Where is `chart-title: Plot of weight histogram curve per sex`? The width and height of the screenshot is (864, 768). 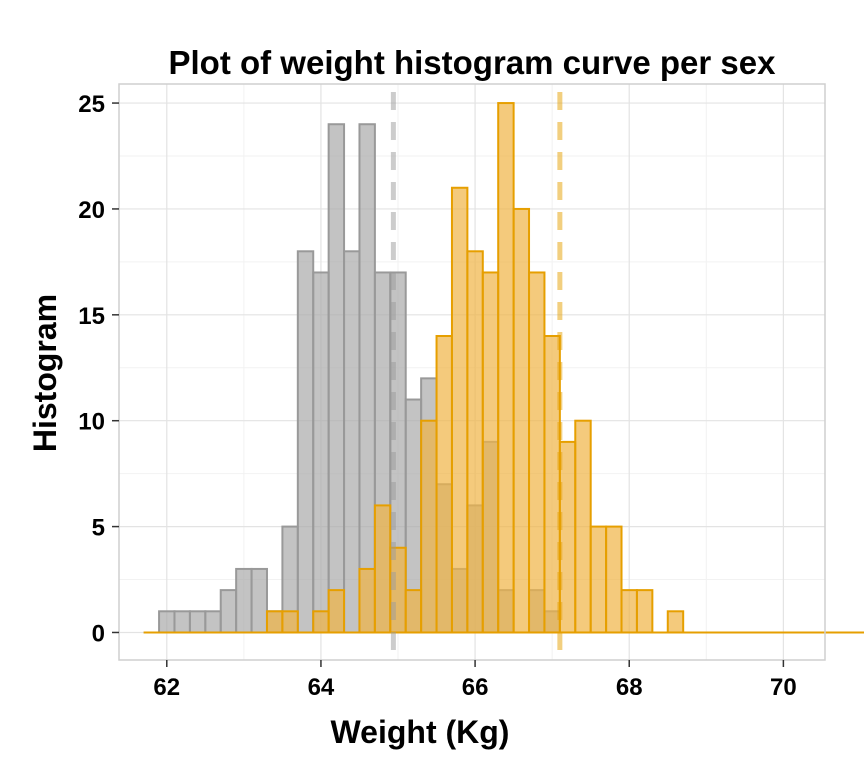 chart-title: Plot of weight histogram curve per sex is located at coordinates (473, 62).